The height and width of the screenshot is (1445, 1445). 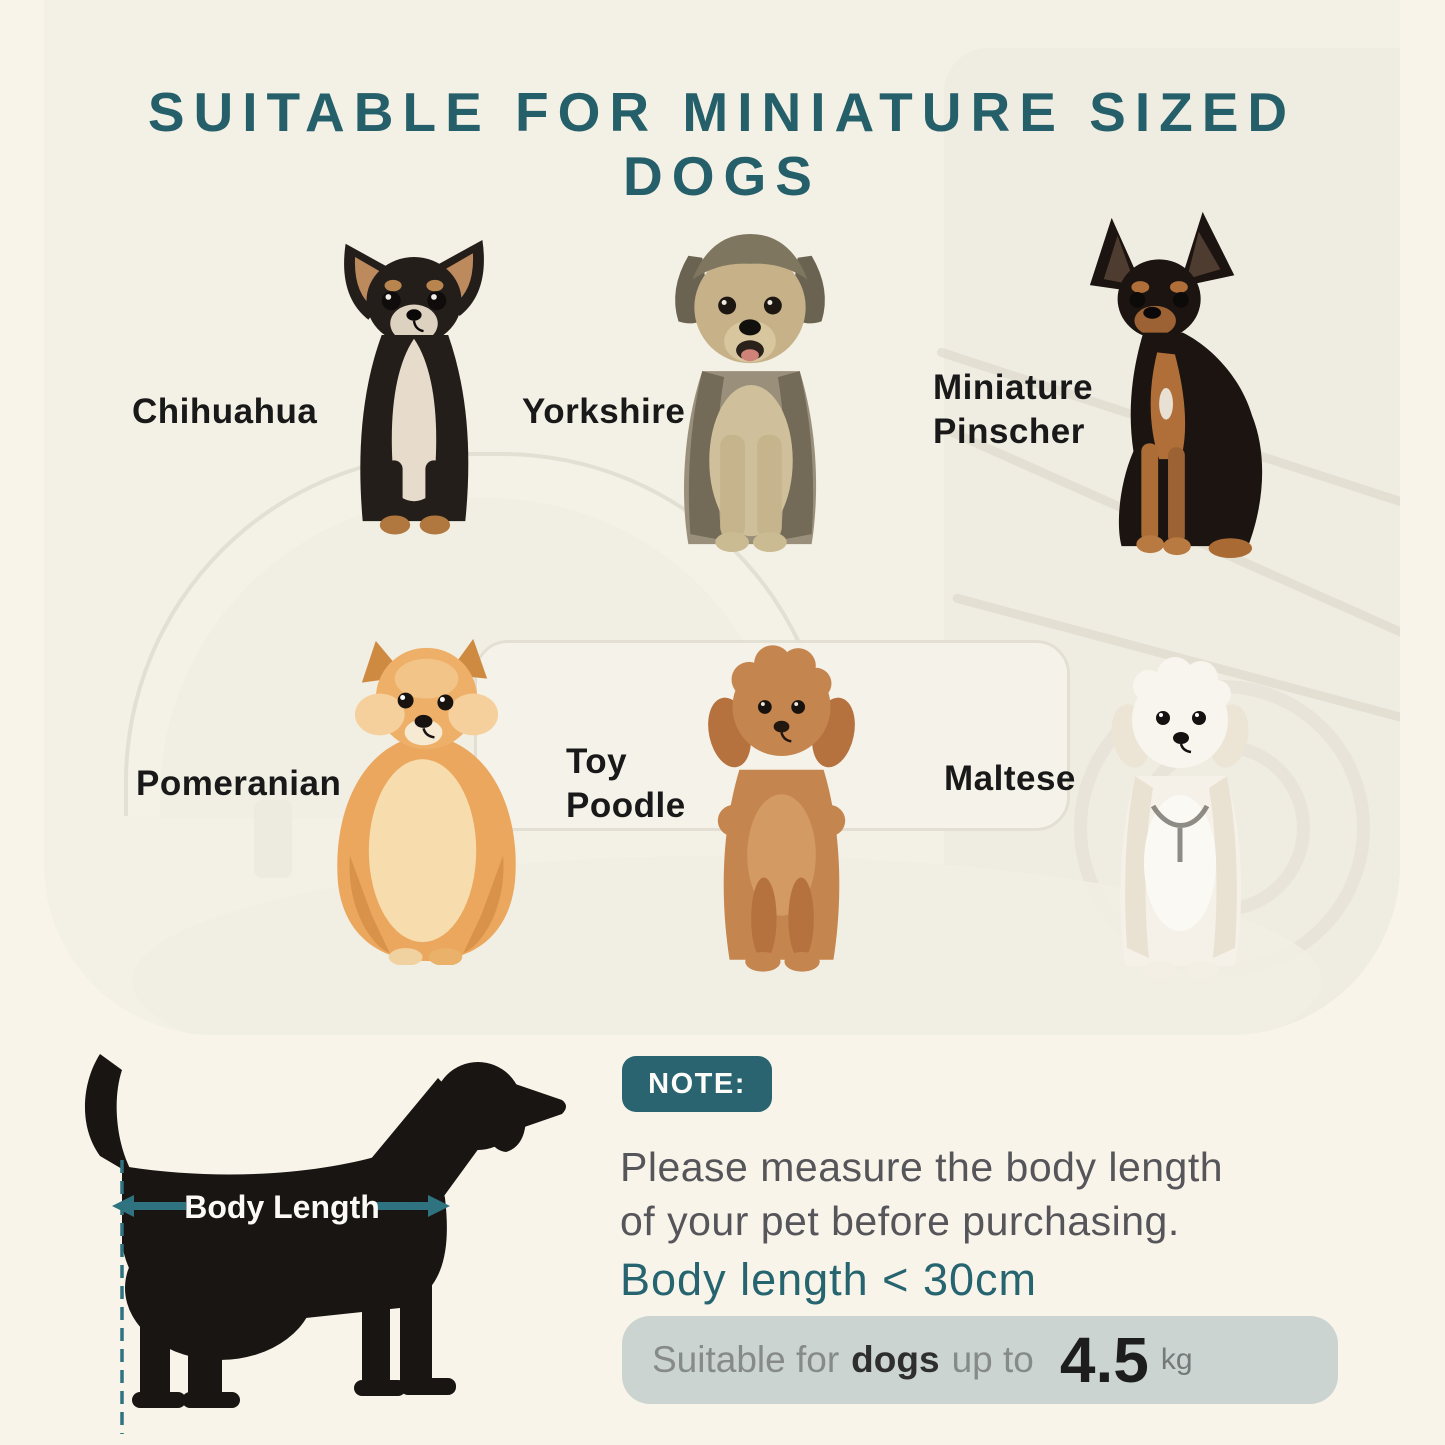 I want to click on body-length-diagram: Body Length, so click(x=330, y=1244).